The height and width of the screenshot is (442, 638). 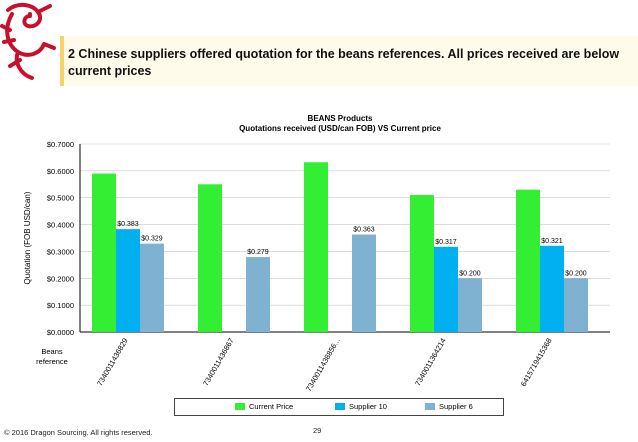 I want to click on legend-label-supplier-10: Supplier 10, so click(x=368, y=406).